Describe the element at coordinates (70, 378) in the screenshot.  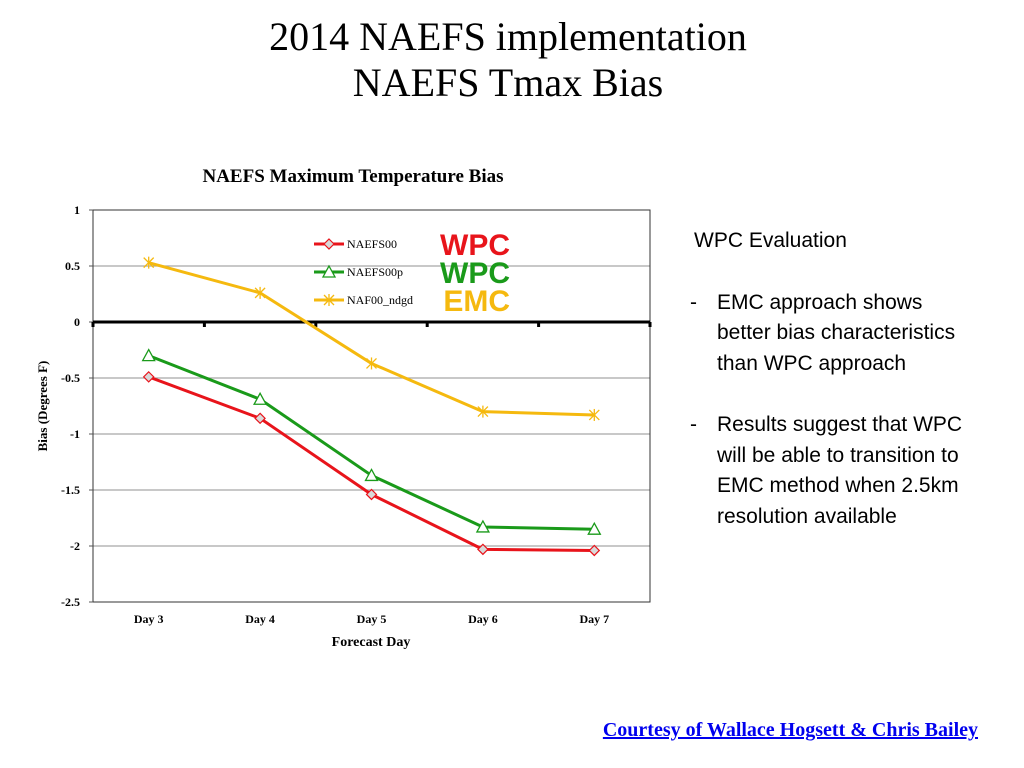
I see `y-tick-label: -0.5` at that location.